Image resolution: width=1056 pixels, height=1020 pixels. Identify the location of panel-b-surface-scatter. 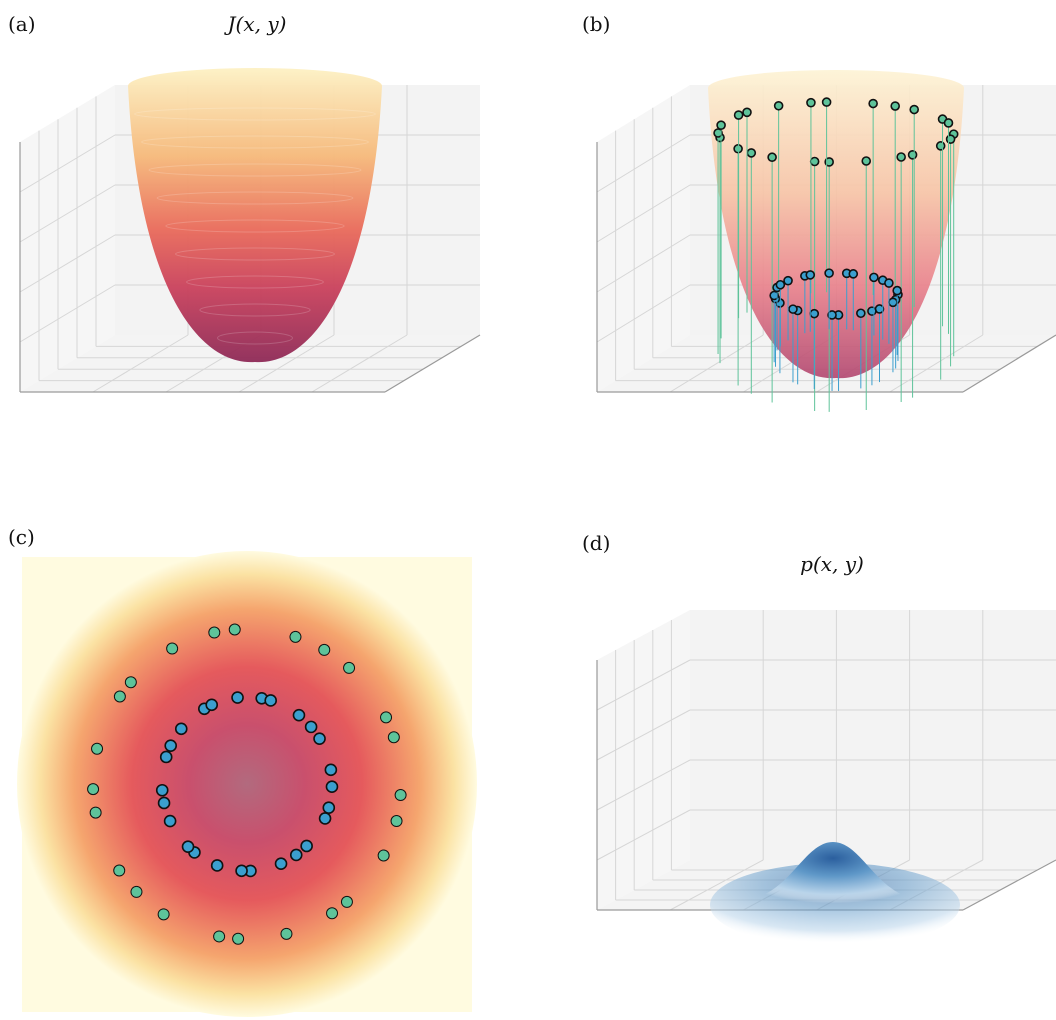
(826, 241).